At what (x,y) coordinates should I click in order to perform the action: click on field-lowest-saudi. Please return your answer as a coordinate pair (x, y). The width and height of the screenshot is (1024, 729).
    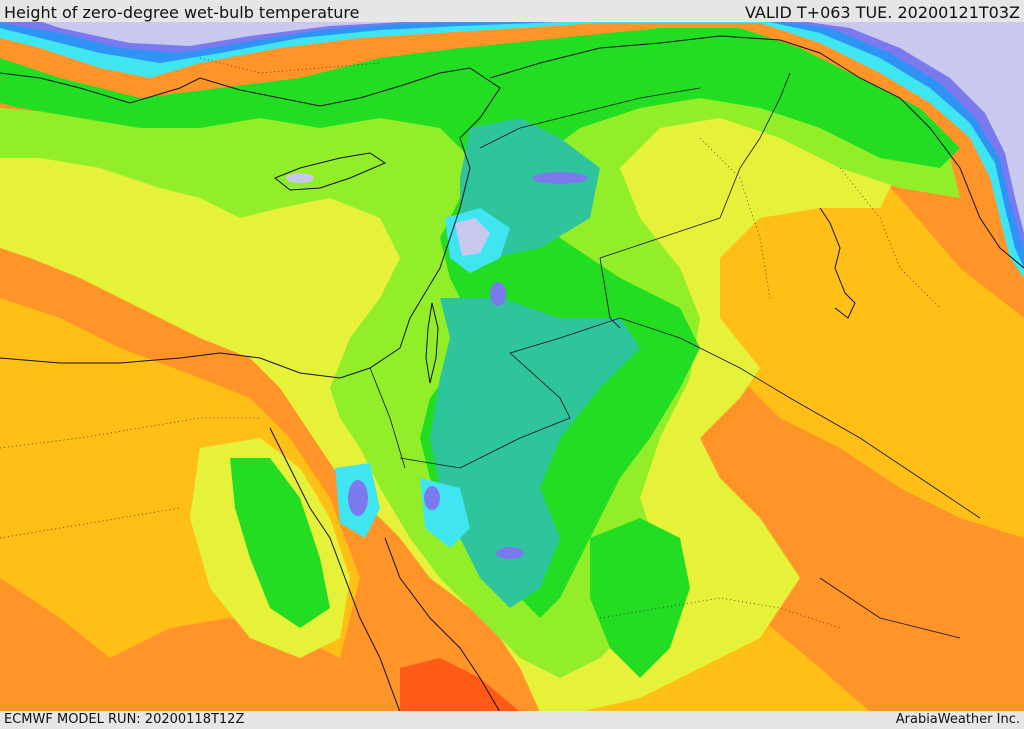
    Looking at the image, I should click on (510, 553).